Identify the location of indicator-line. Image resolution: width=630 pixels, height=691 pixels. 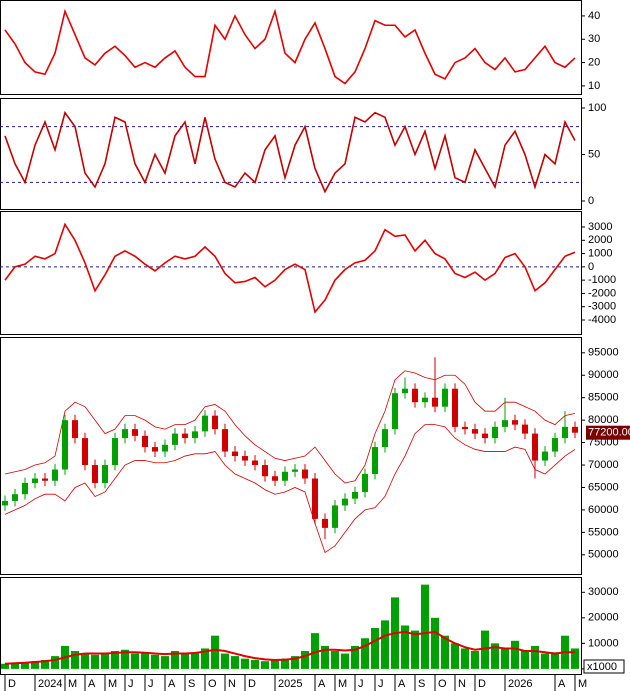
(290, 152).